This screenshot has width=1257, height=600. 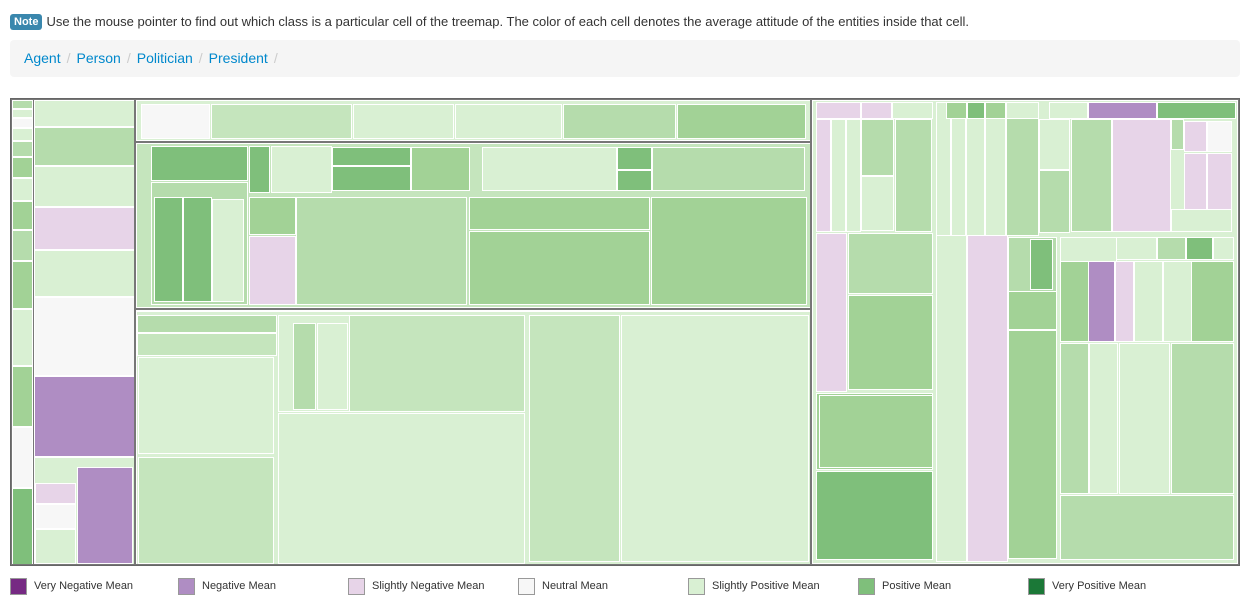 What do you see at coordinates (164, 58) in the screenshot?
I see `breadcrumb-item-politician: Politician` at bounding box center [164, 58].